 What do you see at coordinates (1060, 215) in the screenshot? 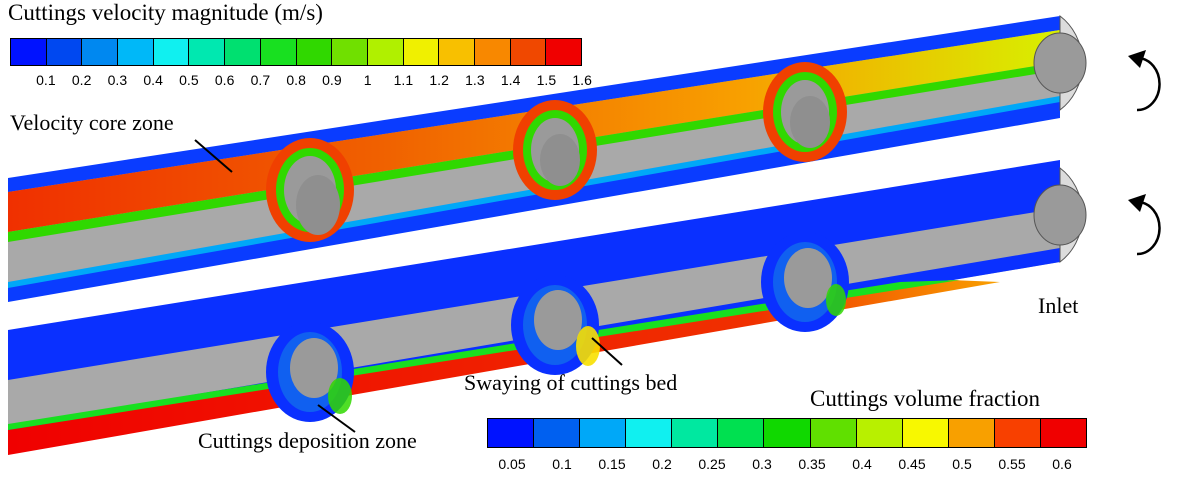
I see `lower-pipe-end-cap` at bounding box center [1060, 215].